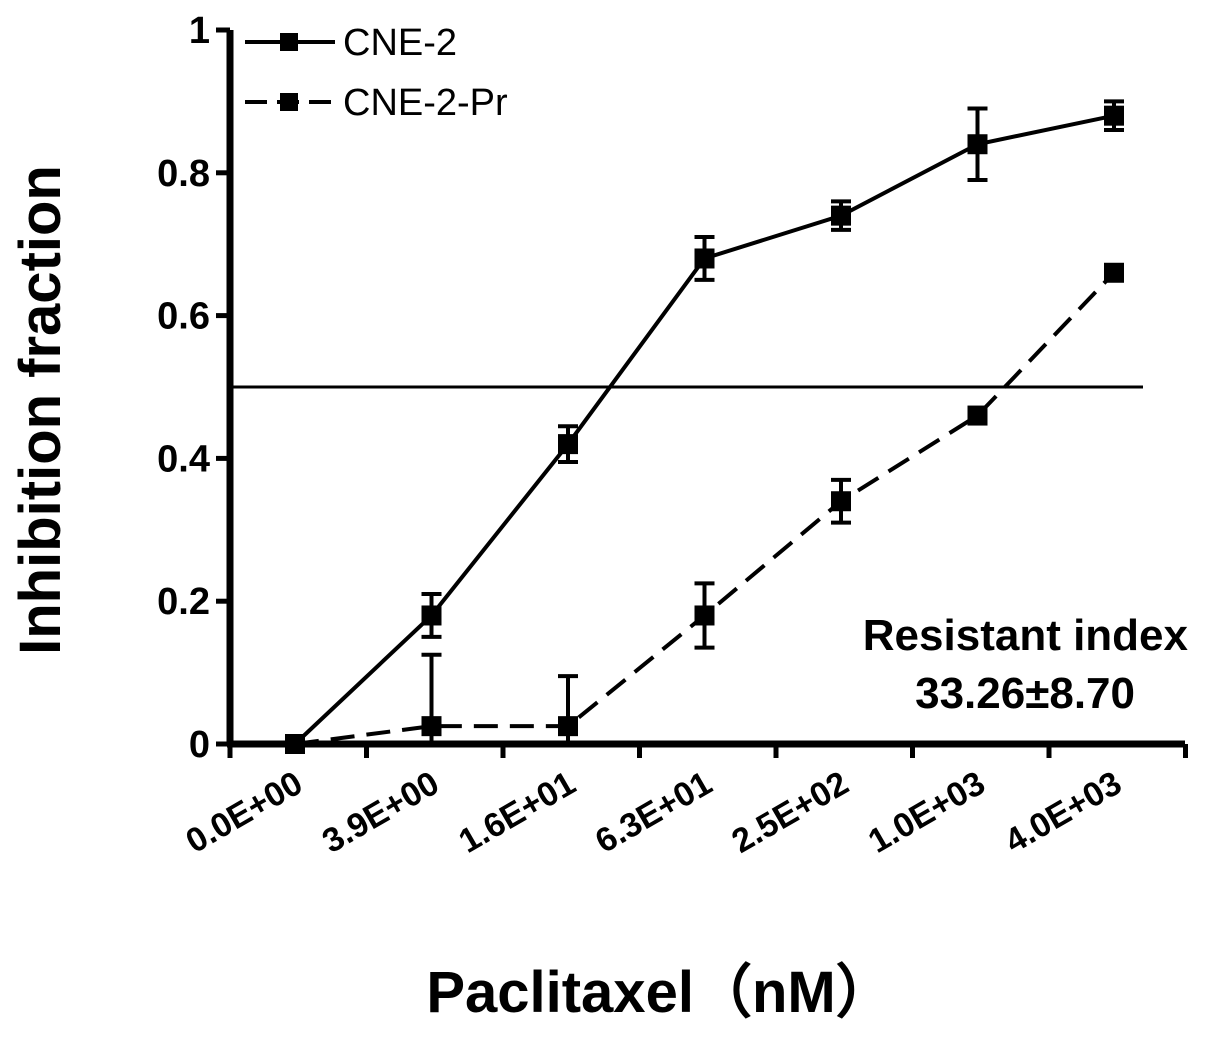 The image size is (1205, 1037). What do you see at coordinates (381, 812) in the screenshot?
I see `x-tick-label-1: 3.9E+00` at bounding box center [381, 812].